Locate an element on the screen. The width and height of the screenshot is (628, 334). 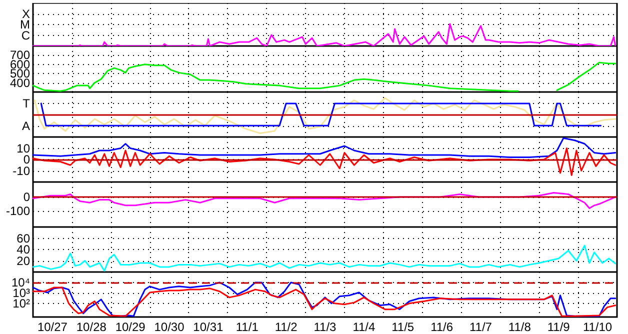
text: T is located at coordinates (26, 103).